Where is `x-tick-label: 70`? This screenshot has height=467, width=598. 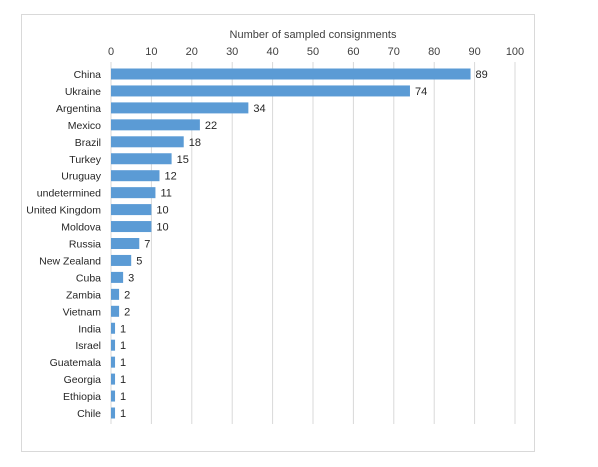 x-tick-label: 70 is located at coordinates (394, 52).